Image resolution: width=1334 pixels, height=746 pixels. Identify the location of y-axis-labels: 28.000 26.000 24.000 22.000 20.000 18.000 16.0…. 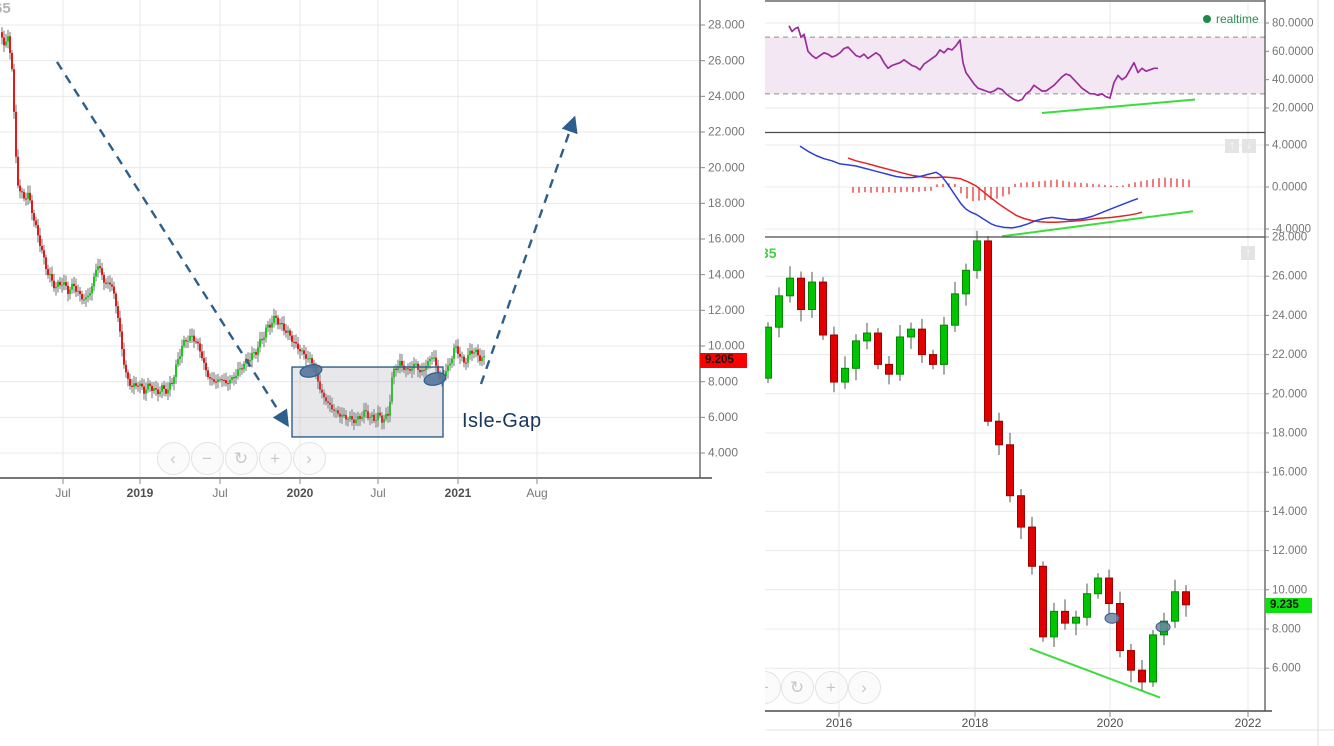
(722, 239).